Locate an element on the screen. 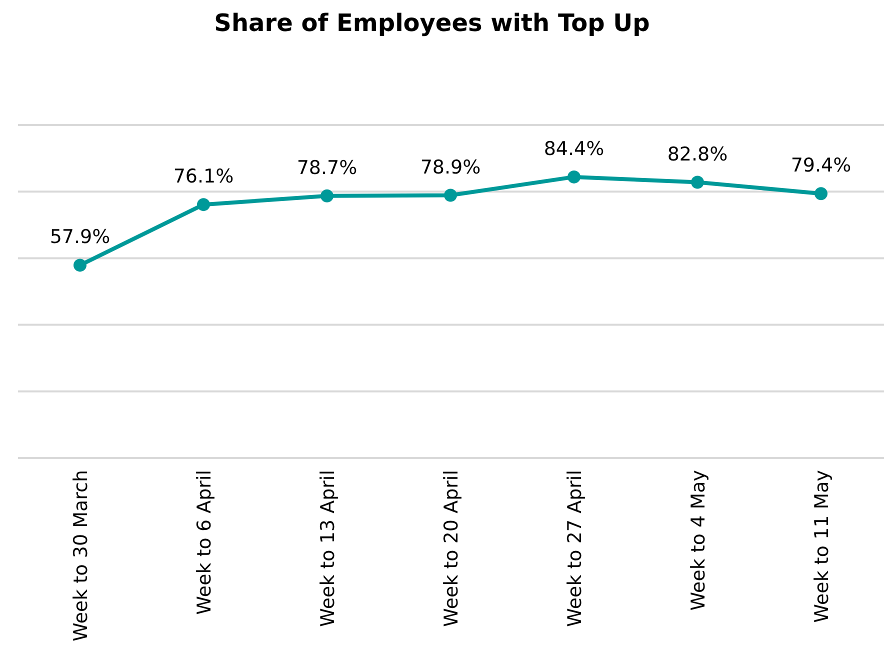  data-label: 82.8% is located at coordinates (697, 154).